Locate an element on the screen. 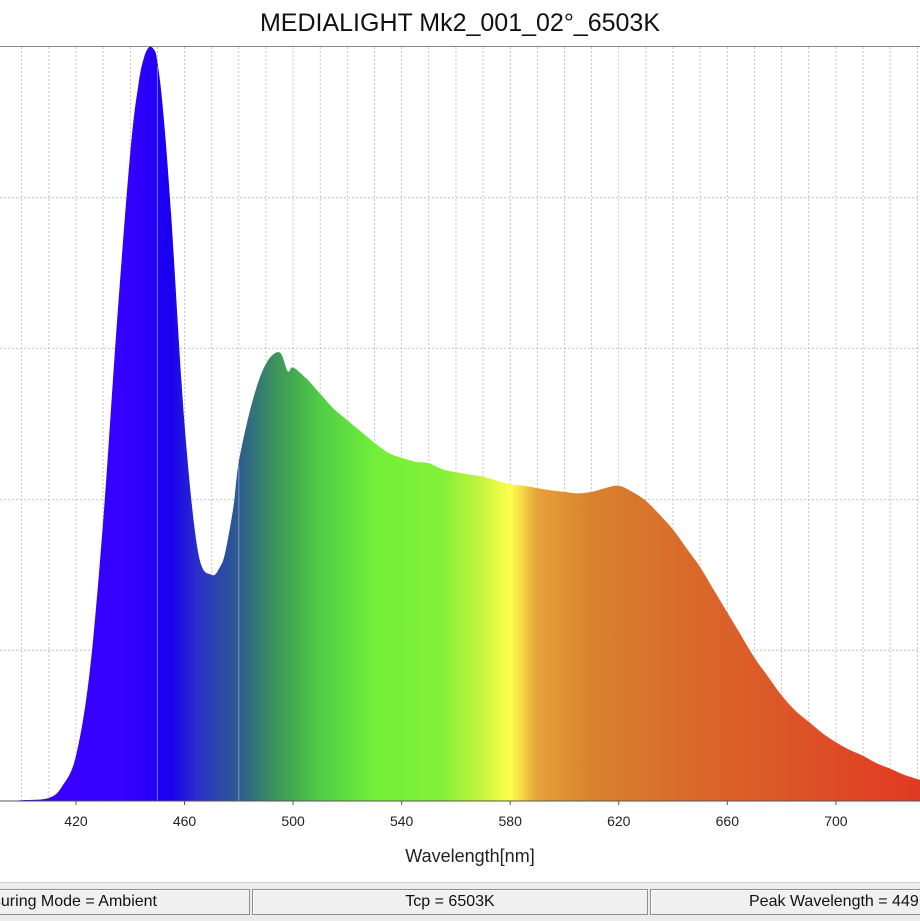 This screenshot has height=921, width=920. tcp-panel: Tcp = 6503K is located at coordinates (450, 902).